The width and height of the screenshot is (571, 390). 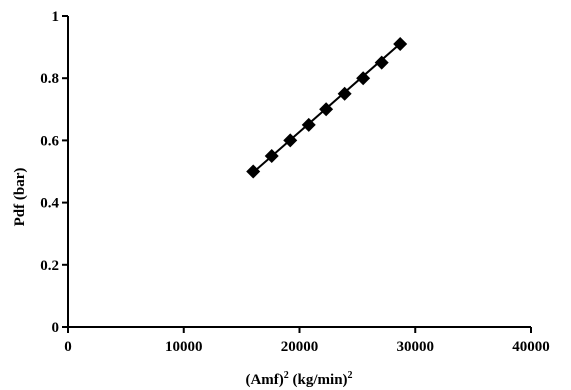 What do you see at coordinates (49, 141) in the screenshot?
I see `y-tick-label: 0.6` at bounding box center [49, 141].